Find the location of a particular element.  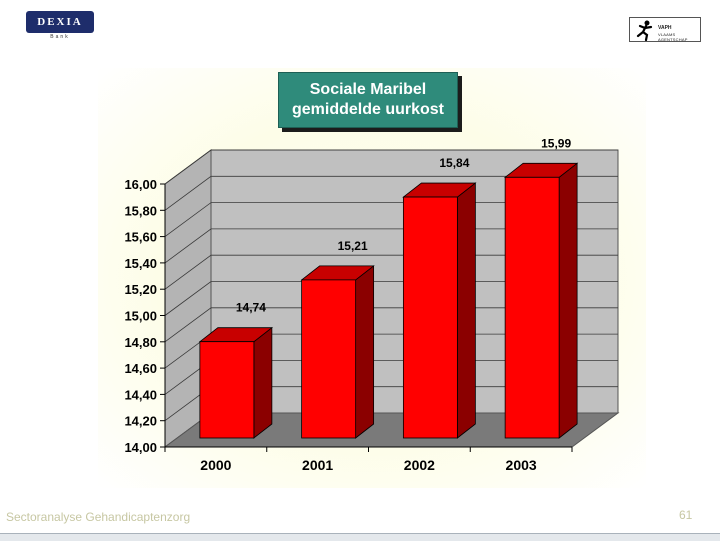

chart-title-box: Sociale Maribel gemiddelde uurkost is located at coordinates (368, 100).